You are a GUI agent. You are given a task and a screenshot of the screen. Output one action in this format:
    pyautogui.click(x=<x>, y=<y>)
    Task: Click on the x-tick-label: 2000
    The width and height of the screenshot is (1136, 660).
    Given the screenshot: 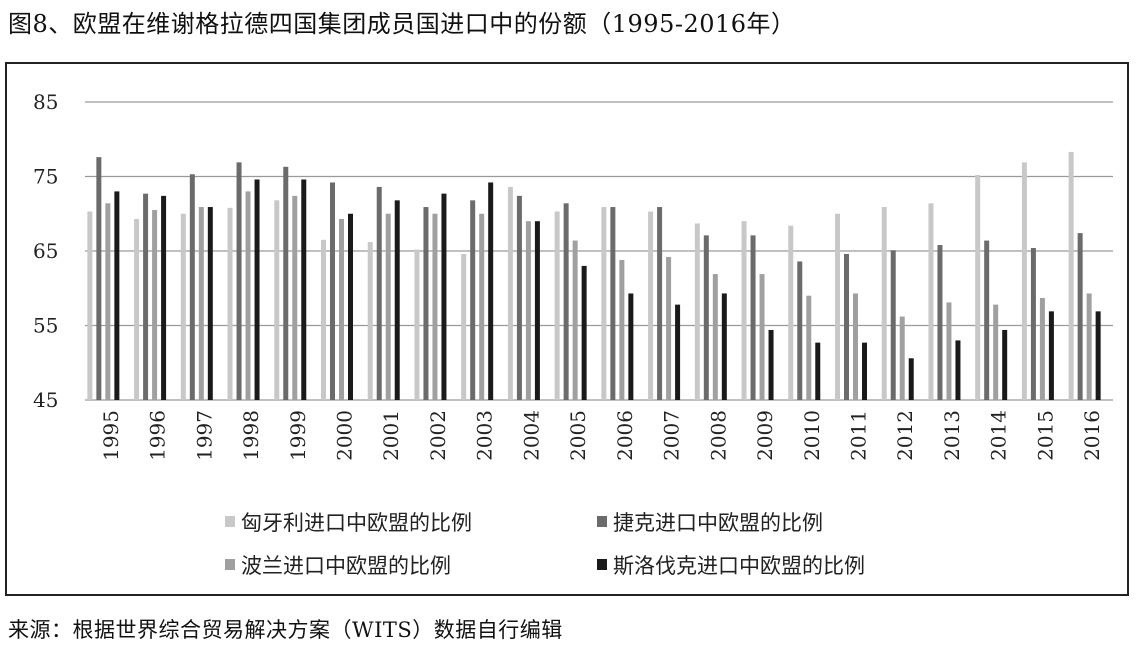 What is the action you would take?
    pyautogui.click(x=345, y=435)
    